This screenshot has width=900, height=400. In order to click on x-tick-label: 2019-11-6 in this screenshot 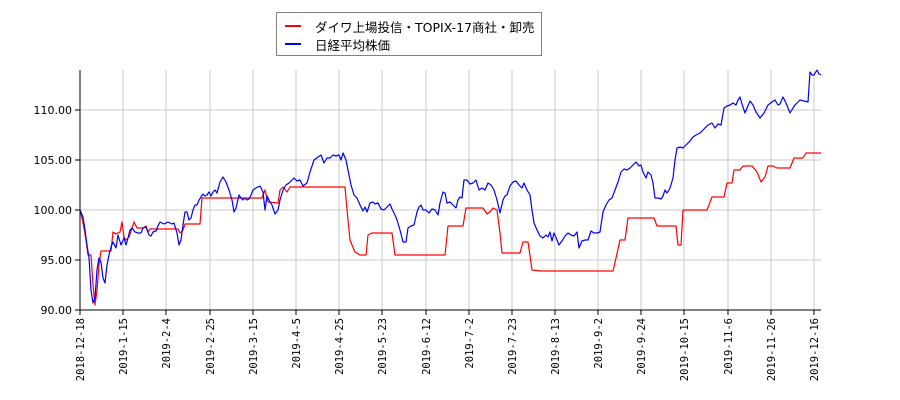, I will do `click(729, 346)`.